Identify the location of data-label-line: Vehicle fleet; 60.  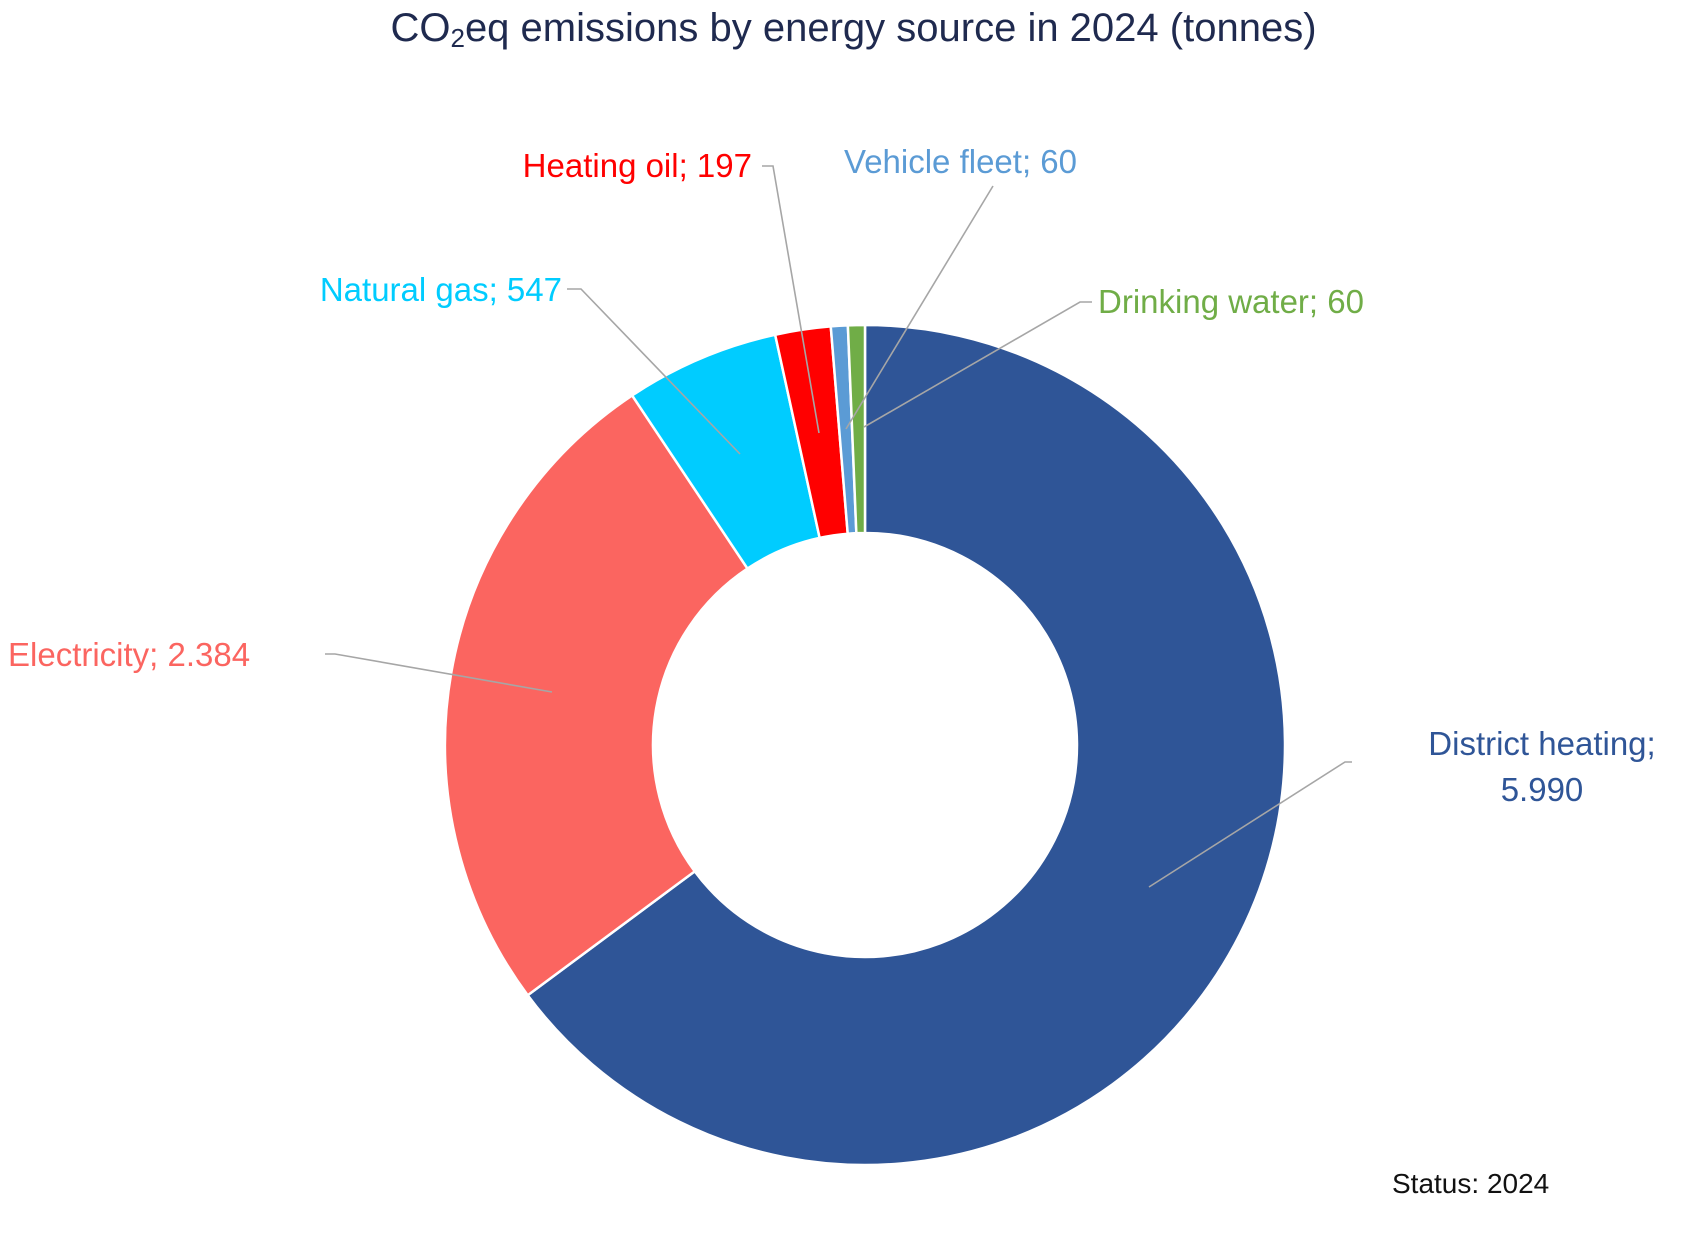
(960, 161).